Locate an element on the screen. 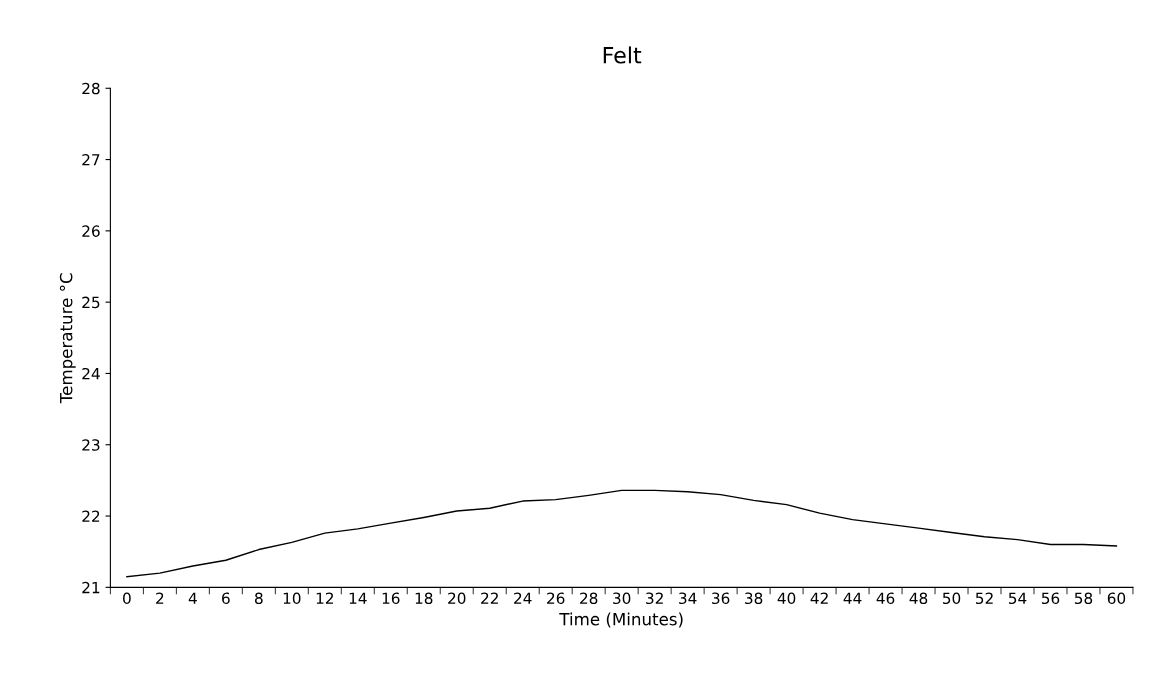 This screenshot has height=679, width=1162. y-tick-label: 22 is located at coordinates (91, 516).